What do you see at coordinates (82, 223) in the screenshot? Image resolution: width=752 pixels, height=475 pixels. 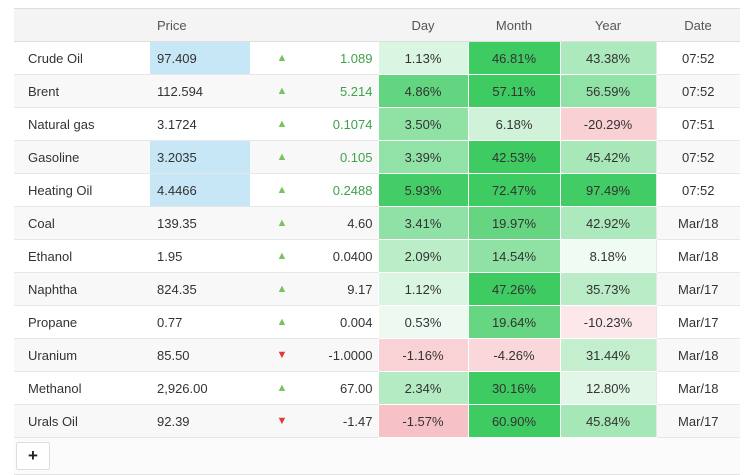 I see `commodity-name: Coal` at bounding box center [82, 223].